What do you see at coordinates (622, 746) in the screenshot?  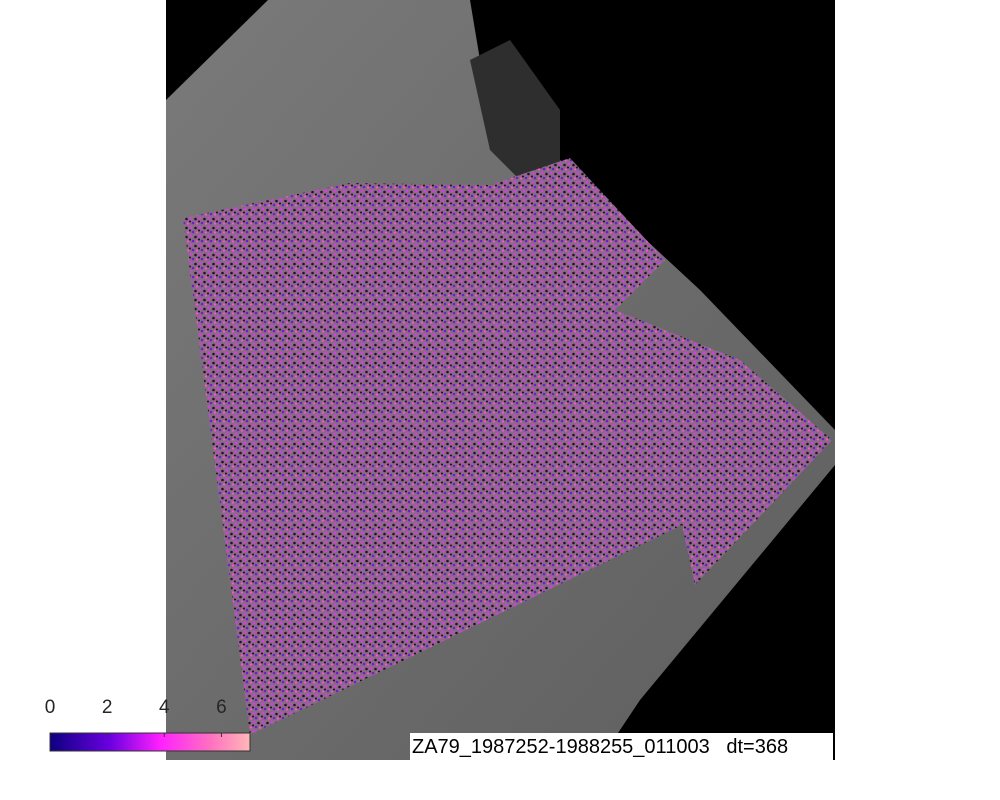 I see `image-pair-label: ZA79_1987252-1988255_011003 dt=368` at bounding box center [622, 746].